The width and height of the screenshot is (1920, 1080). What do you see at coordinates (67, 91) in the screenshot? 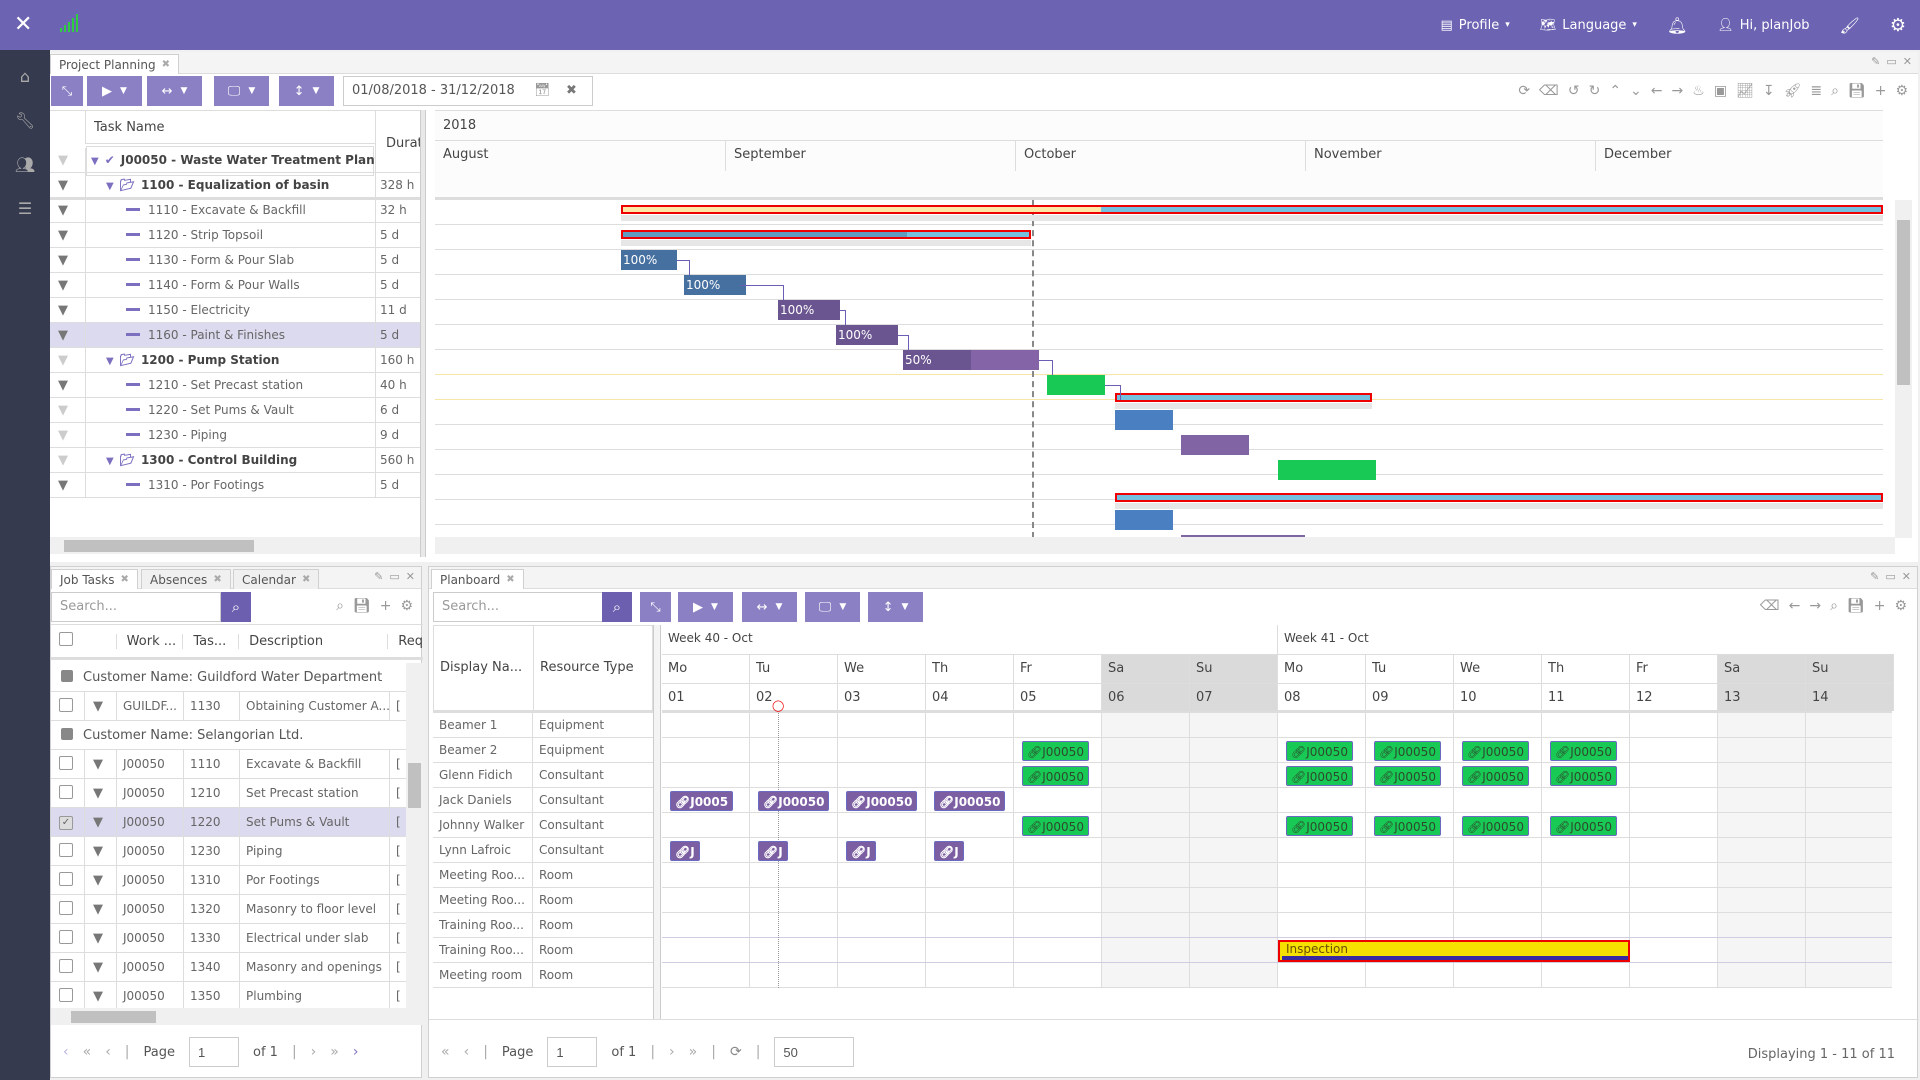
I see `collapse-button: ⤡` at bounding box center [67, 91].